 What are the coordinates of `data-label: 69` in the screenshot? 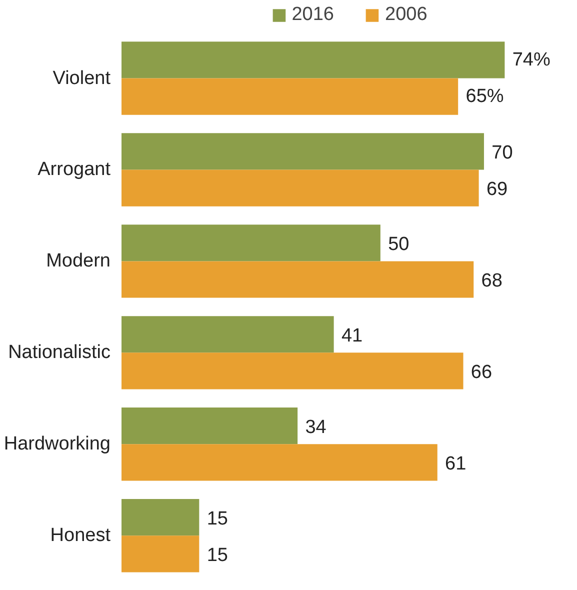 It's located at (497, 189).